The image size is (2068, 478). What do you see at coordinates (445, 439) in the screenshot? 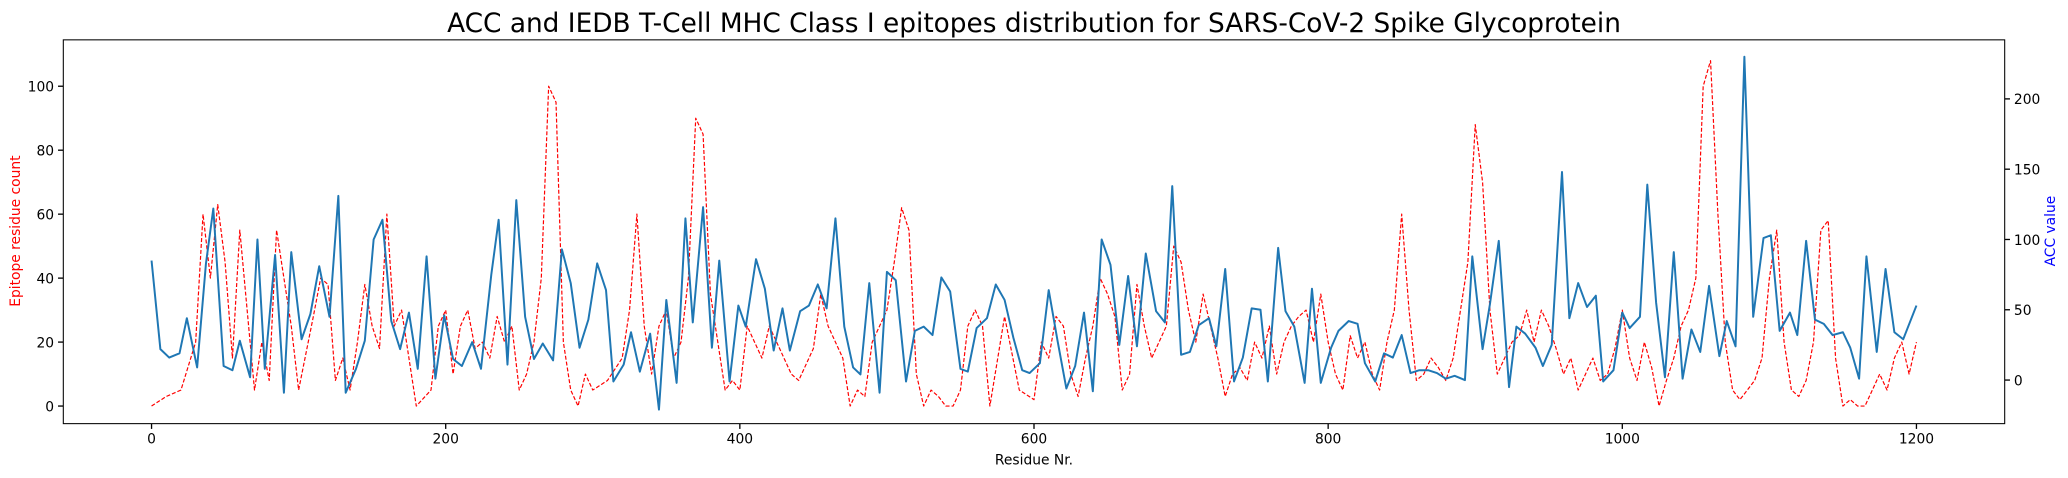
I see `x-tick-label: 200` at bounding box center [445, 439].